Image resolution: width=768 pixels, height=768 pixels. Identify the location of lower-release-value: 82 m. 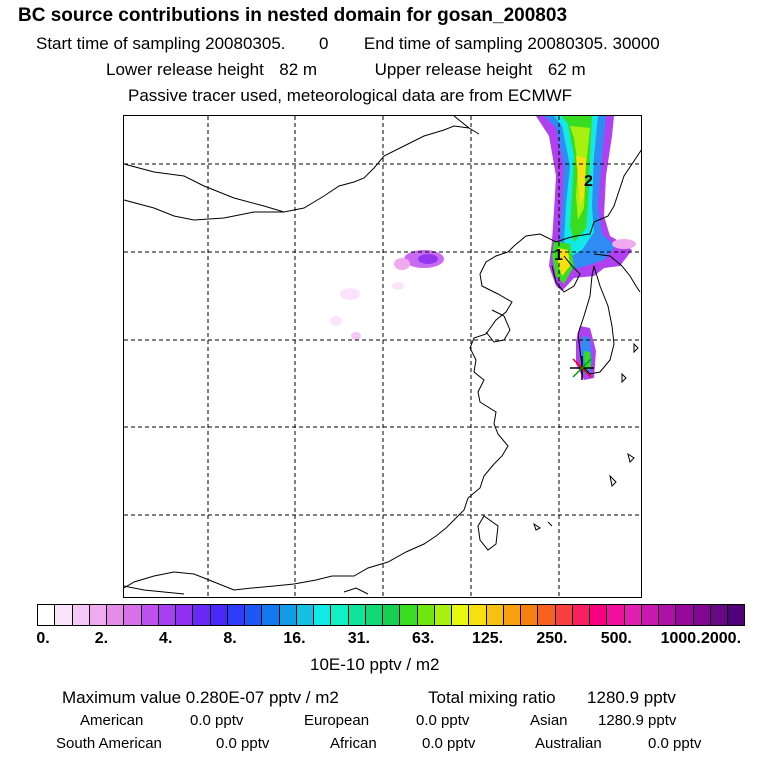
(298, 69).